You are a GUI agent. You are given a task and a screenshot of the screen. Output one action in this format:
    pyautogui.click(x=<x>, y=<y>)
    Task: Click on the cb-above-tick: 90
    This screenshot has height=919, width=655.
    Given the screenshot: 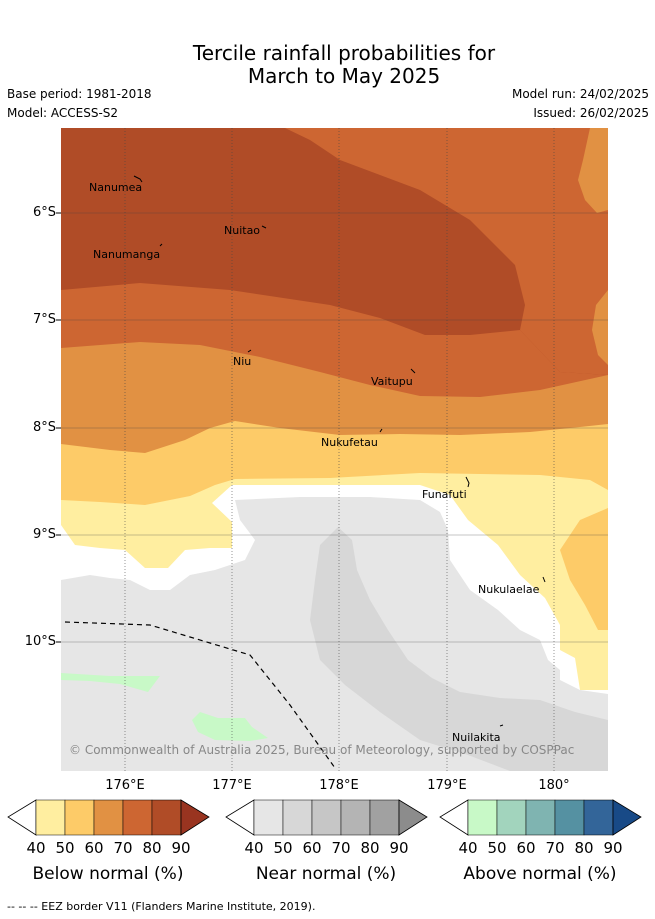 What is the action you would take?
    pyautogui.click(x=613, y=848)
    